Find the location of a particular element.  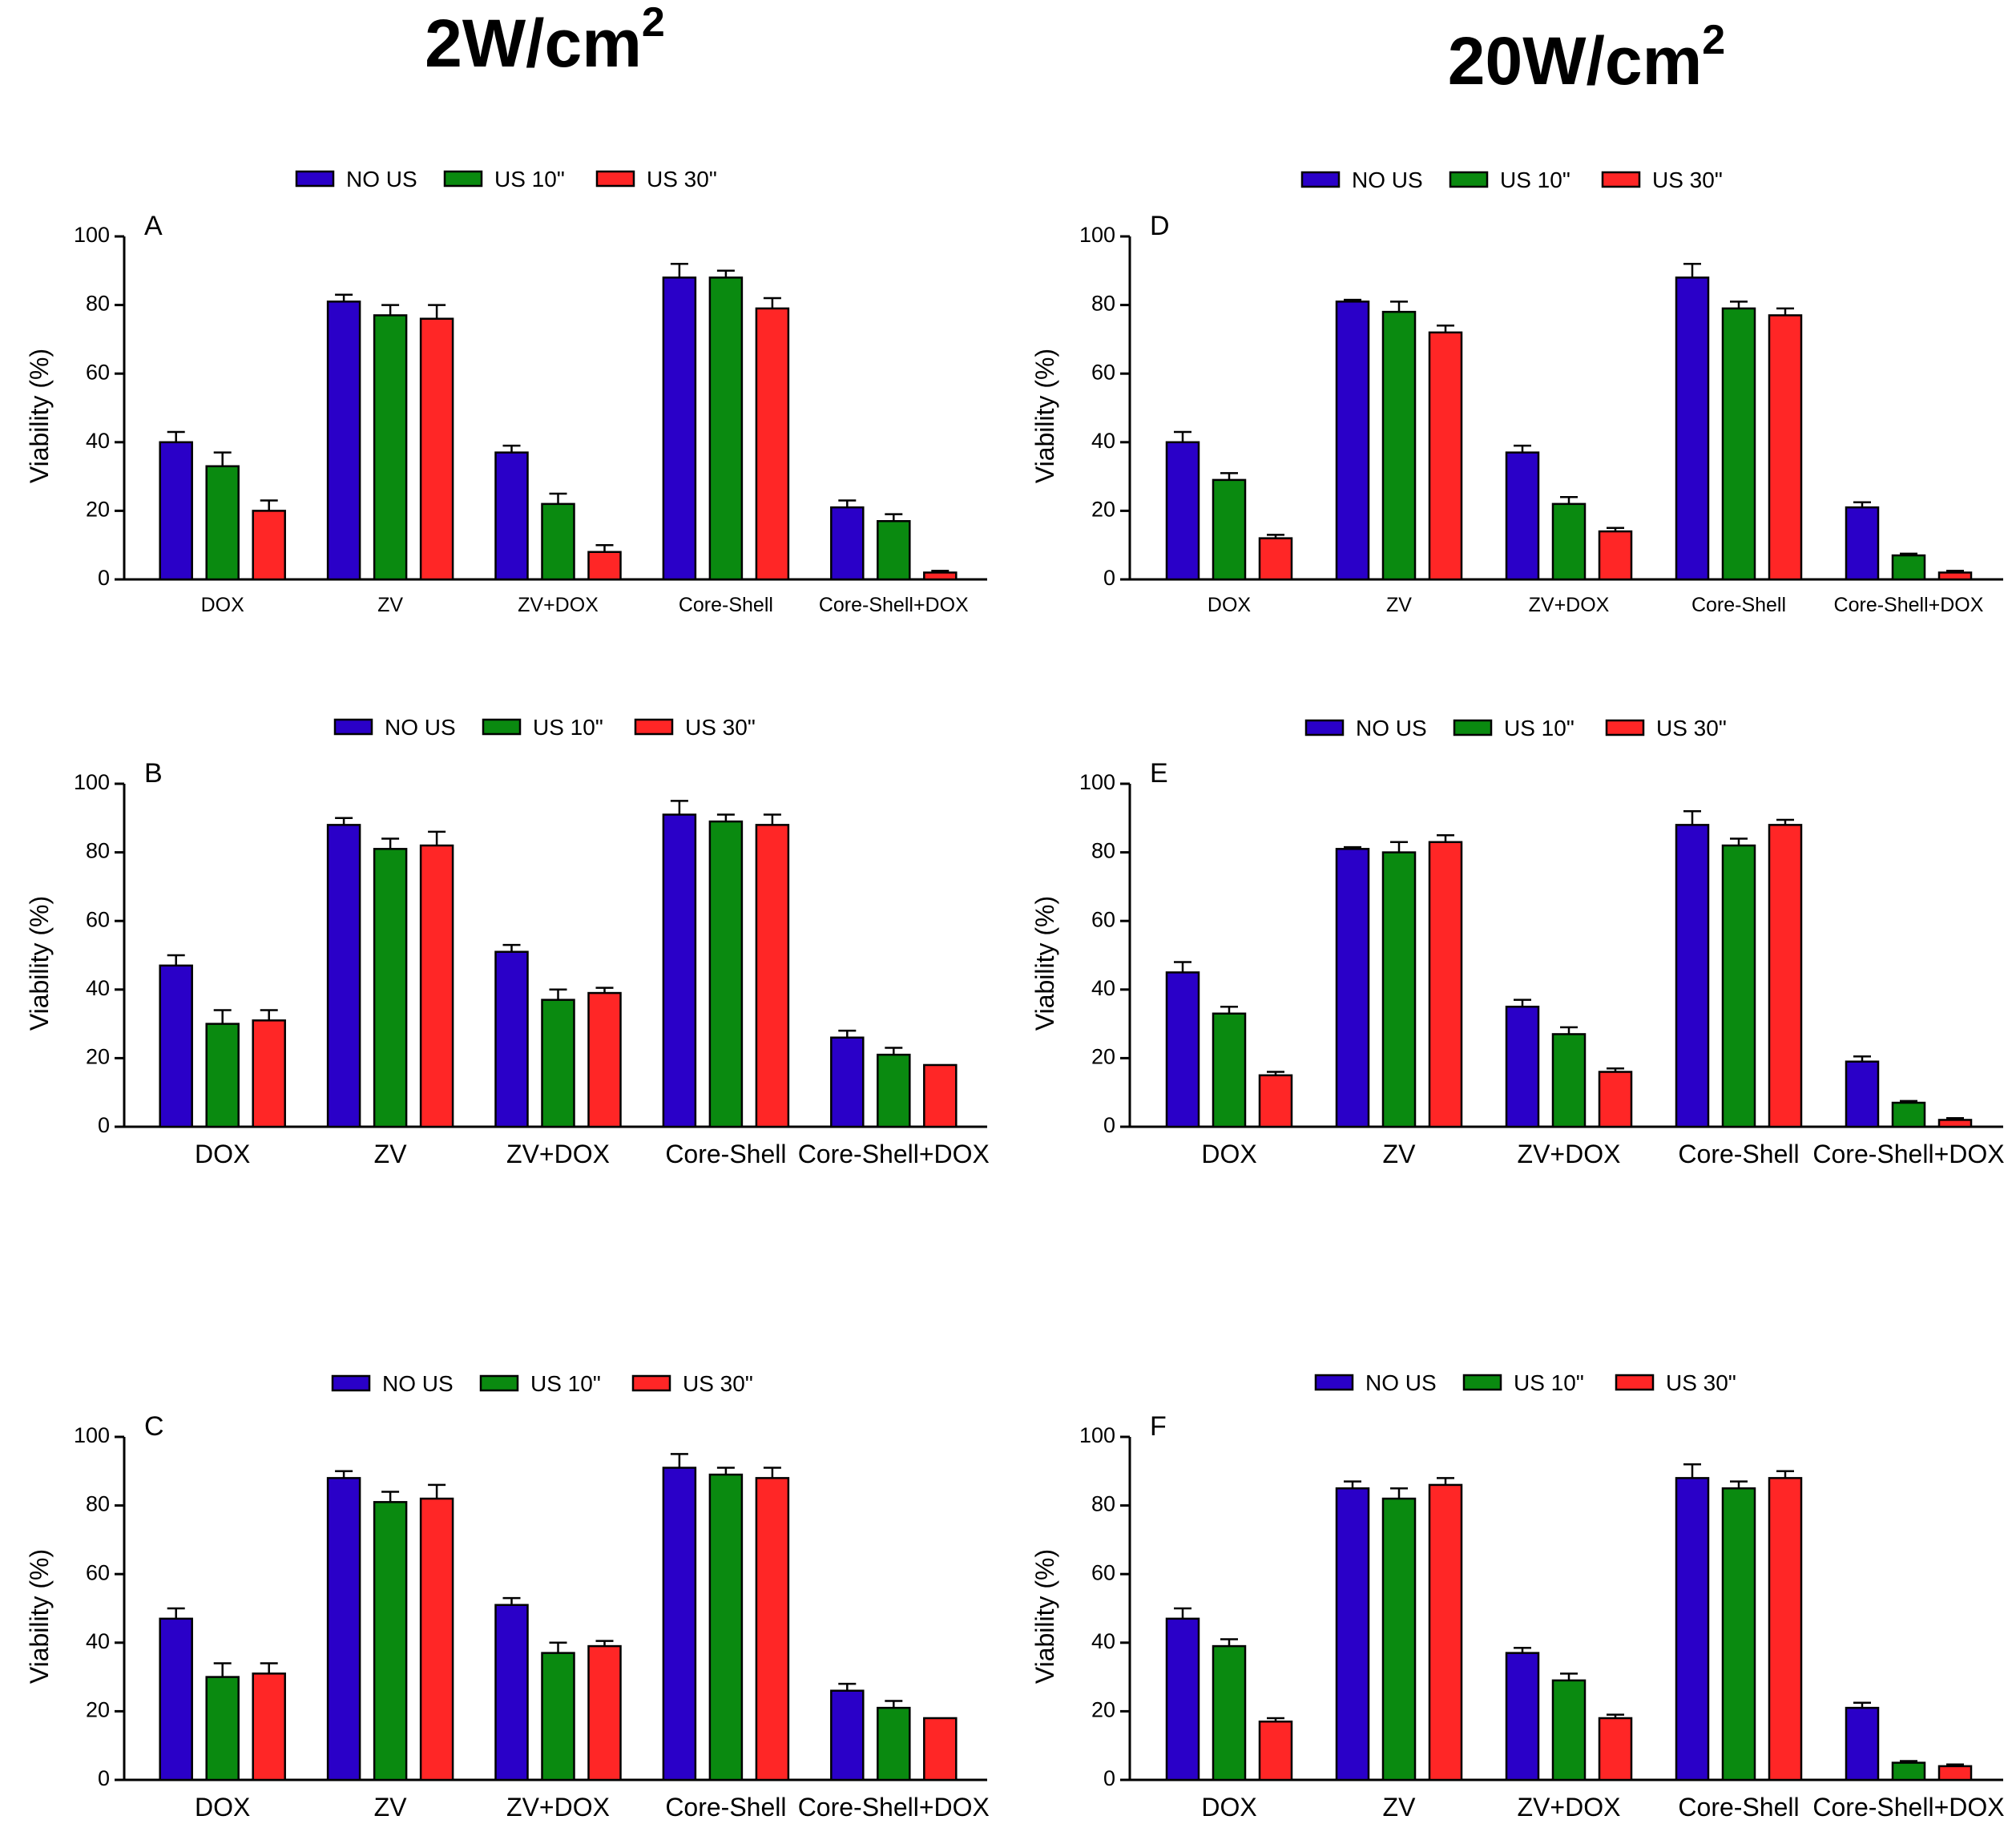

y-tick-label: 20 is located at coordinates (1103, 1057).